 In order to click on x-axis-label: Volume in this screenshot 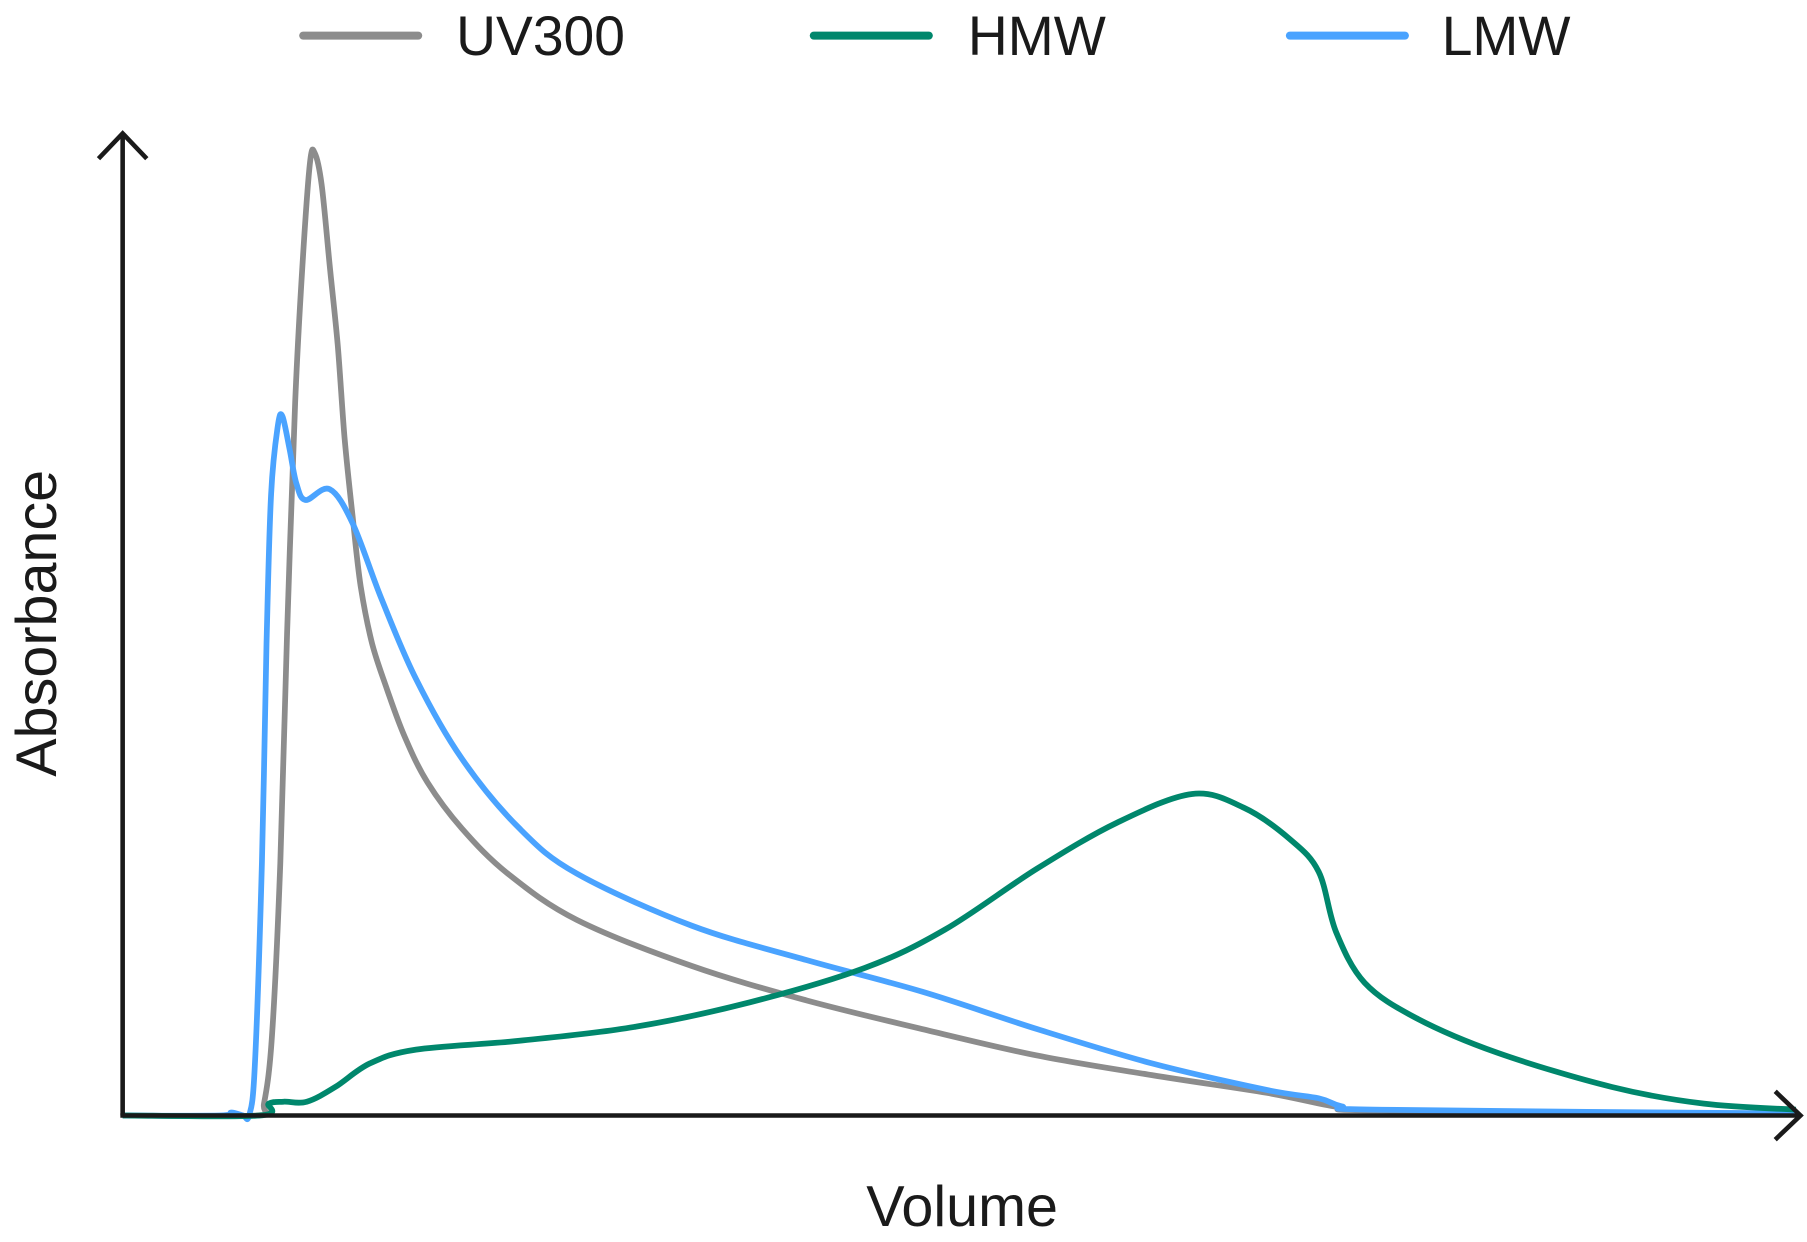, I will do `click(962, 1207)`.